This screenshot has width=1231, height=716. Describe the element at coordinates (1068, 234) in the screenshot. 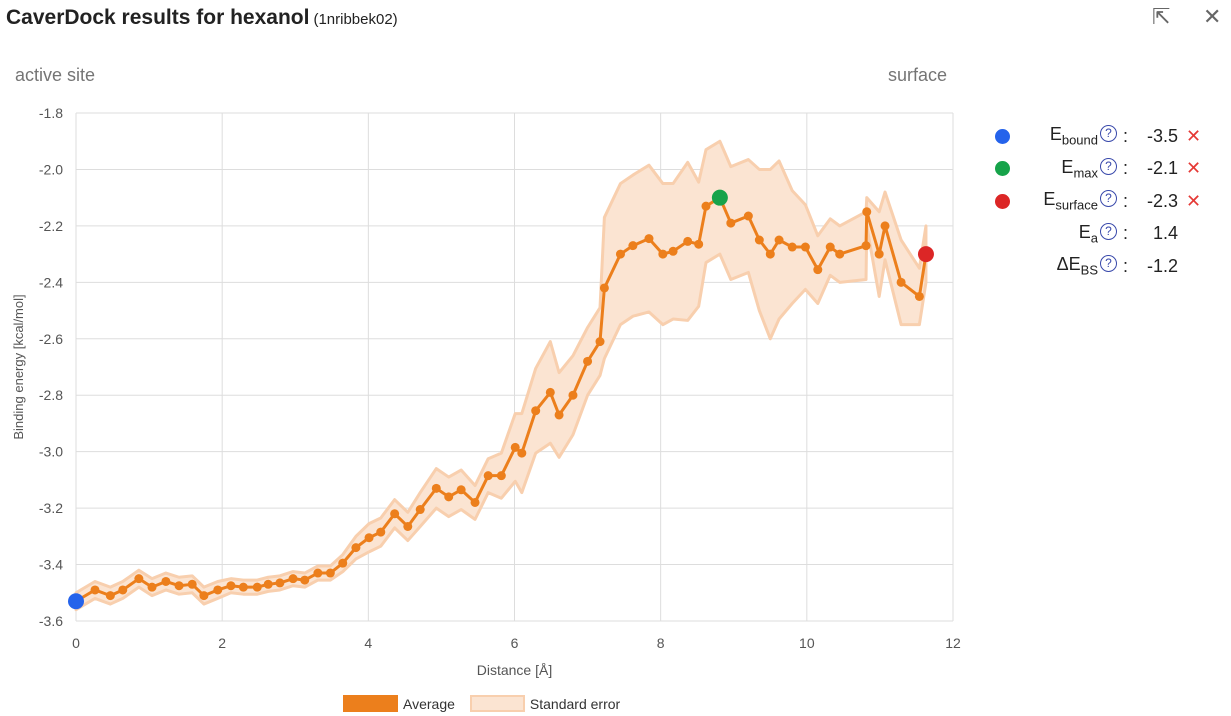

I see `summary-label: Ea?` at that location.